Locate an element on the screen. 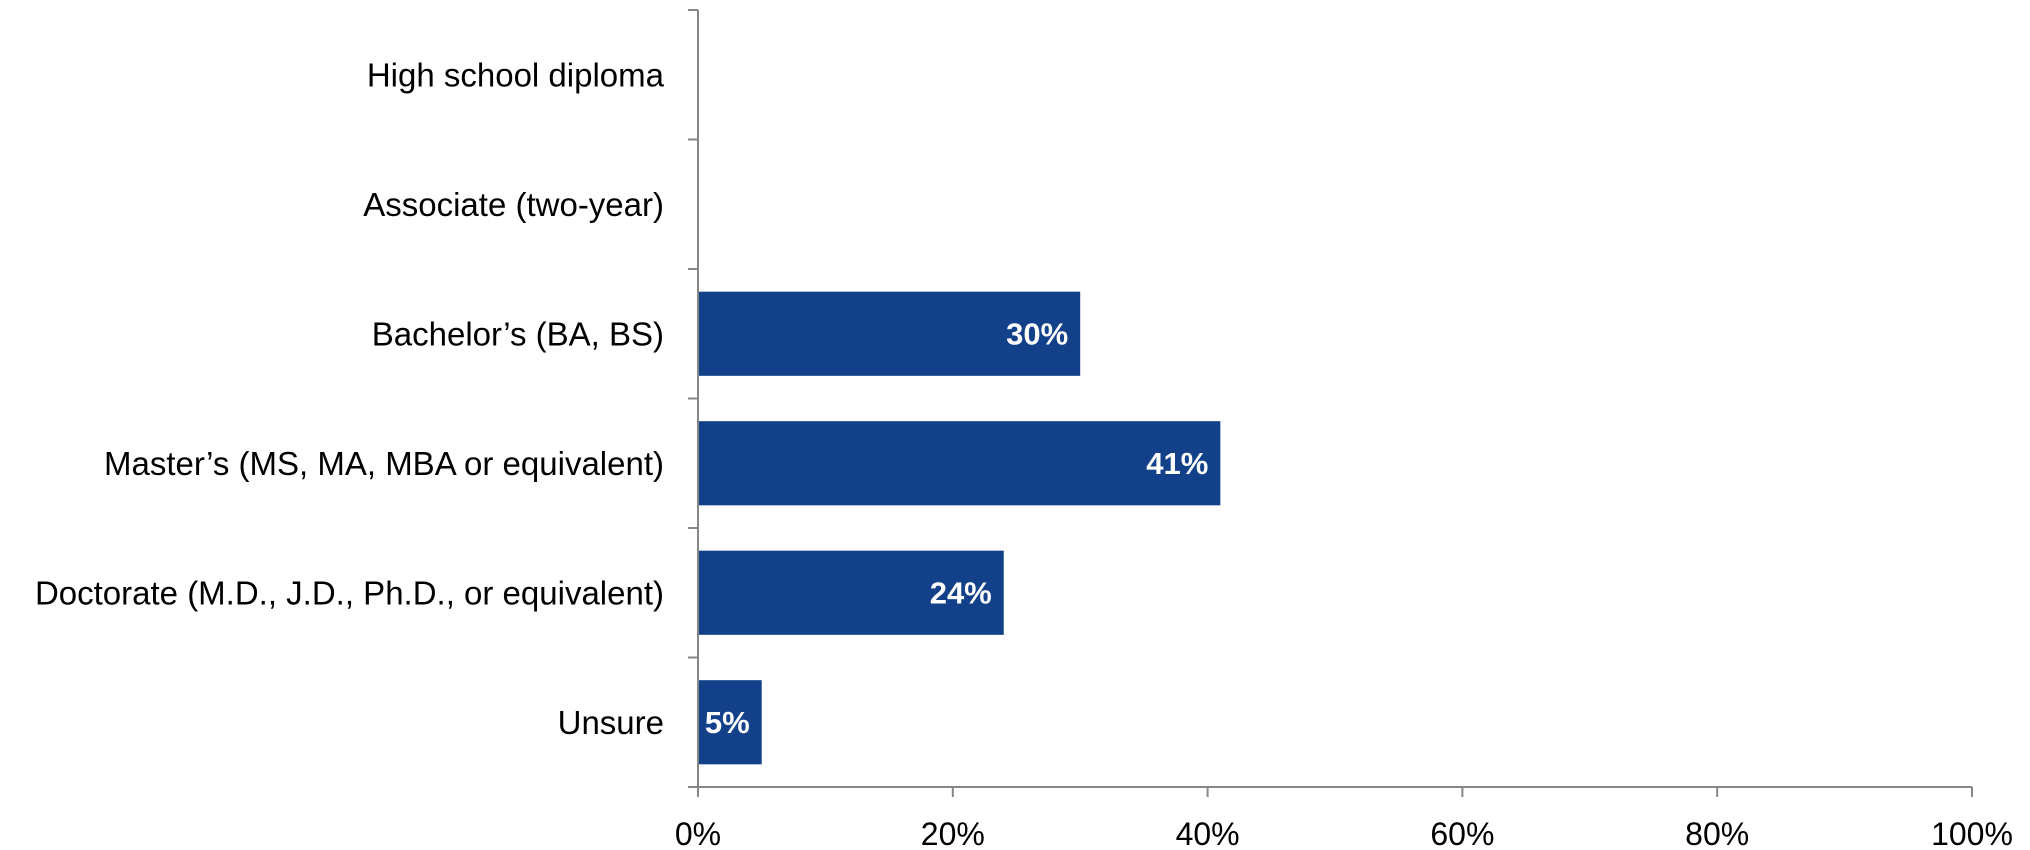 The height and width of the screenshot is (850, 2030). x-tick-label: 80% is located at coordinates (1717, 833).